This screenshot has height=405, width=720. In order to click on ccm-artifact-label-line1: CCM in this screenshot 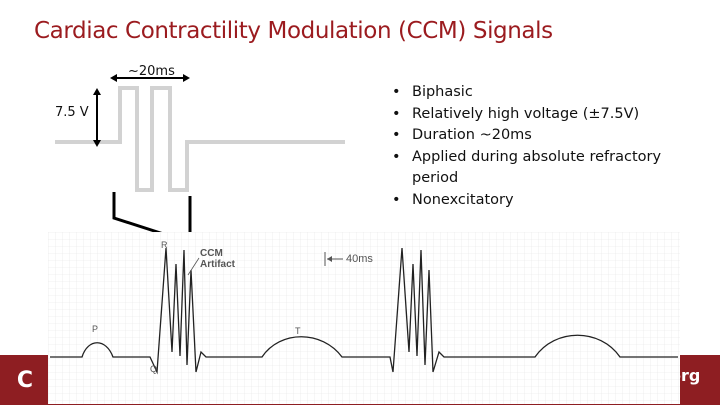, I will do `click(211, 253)`.